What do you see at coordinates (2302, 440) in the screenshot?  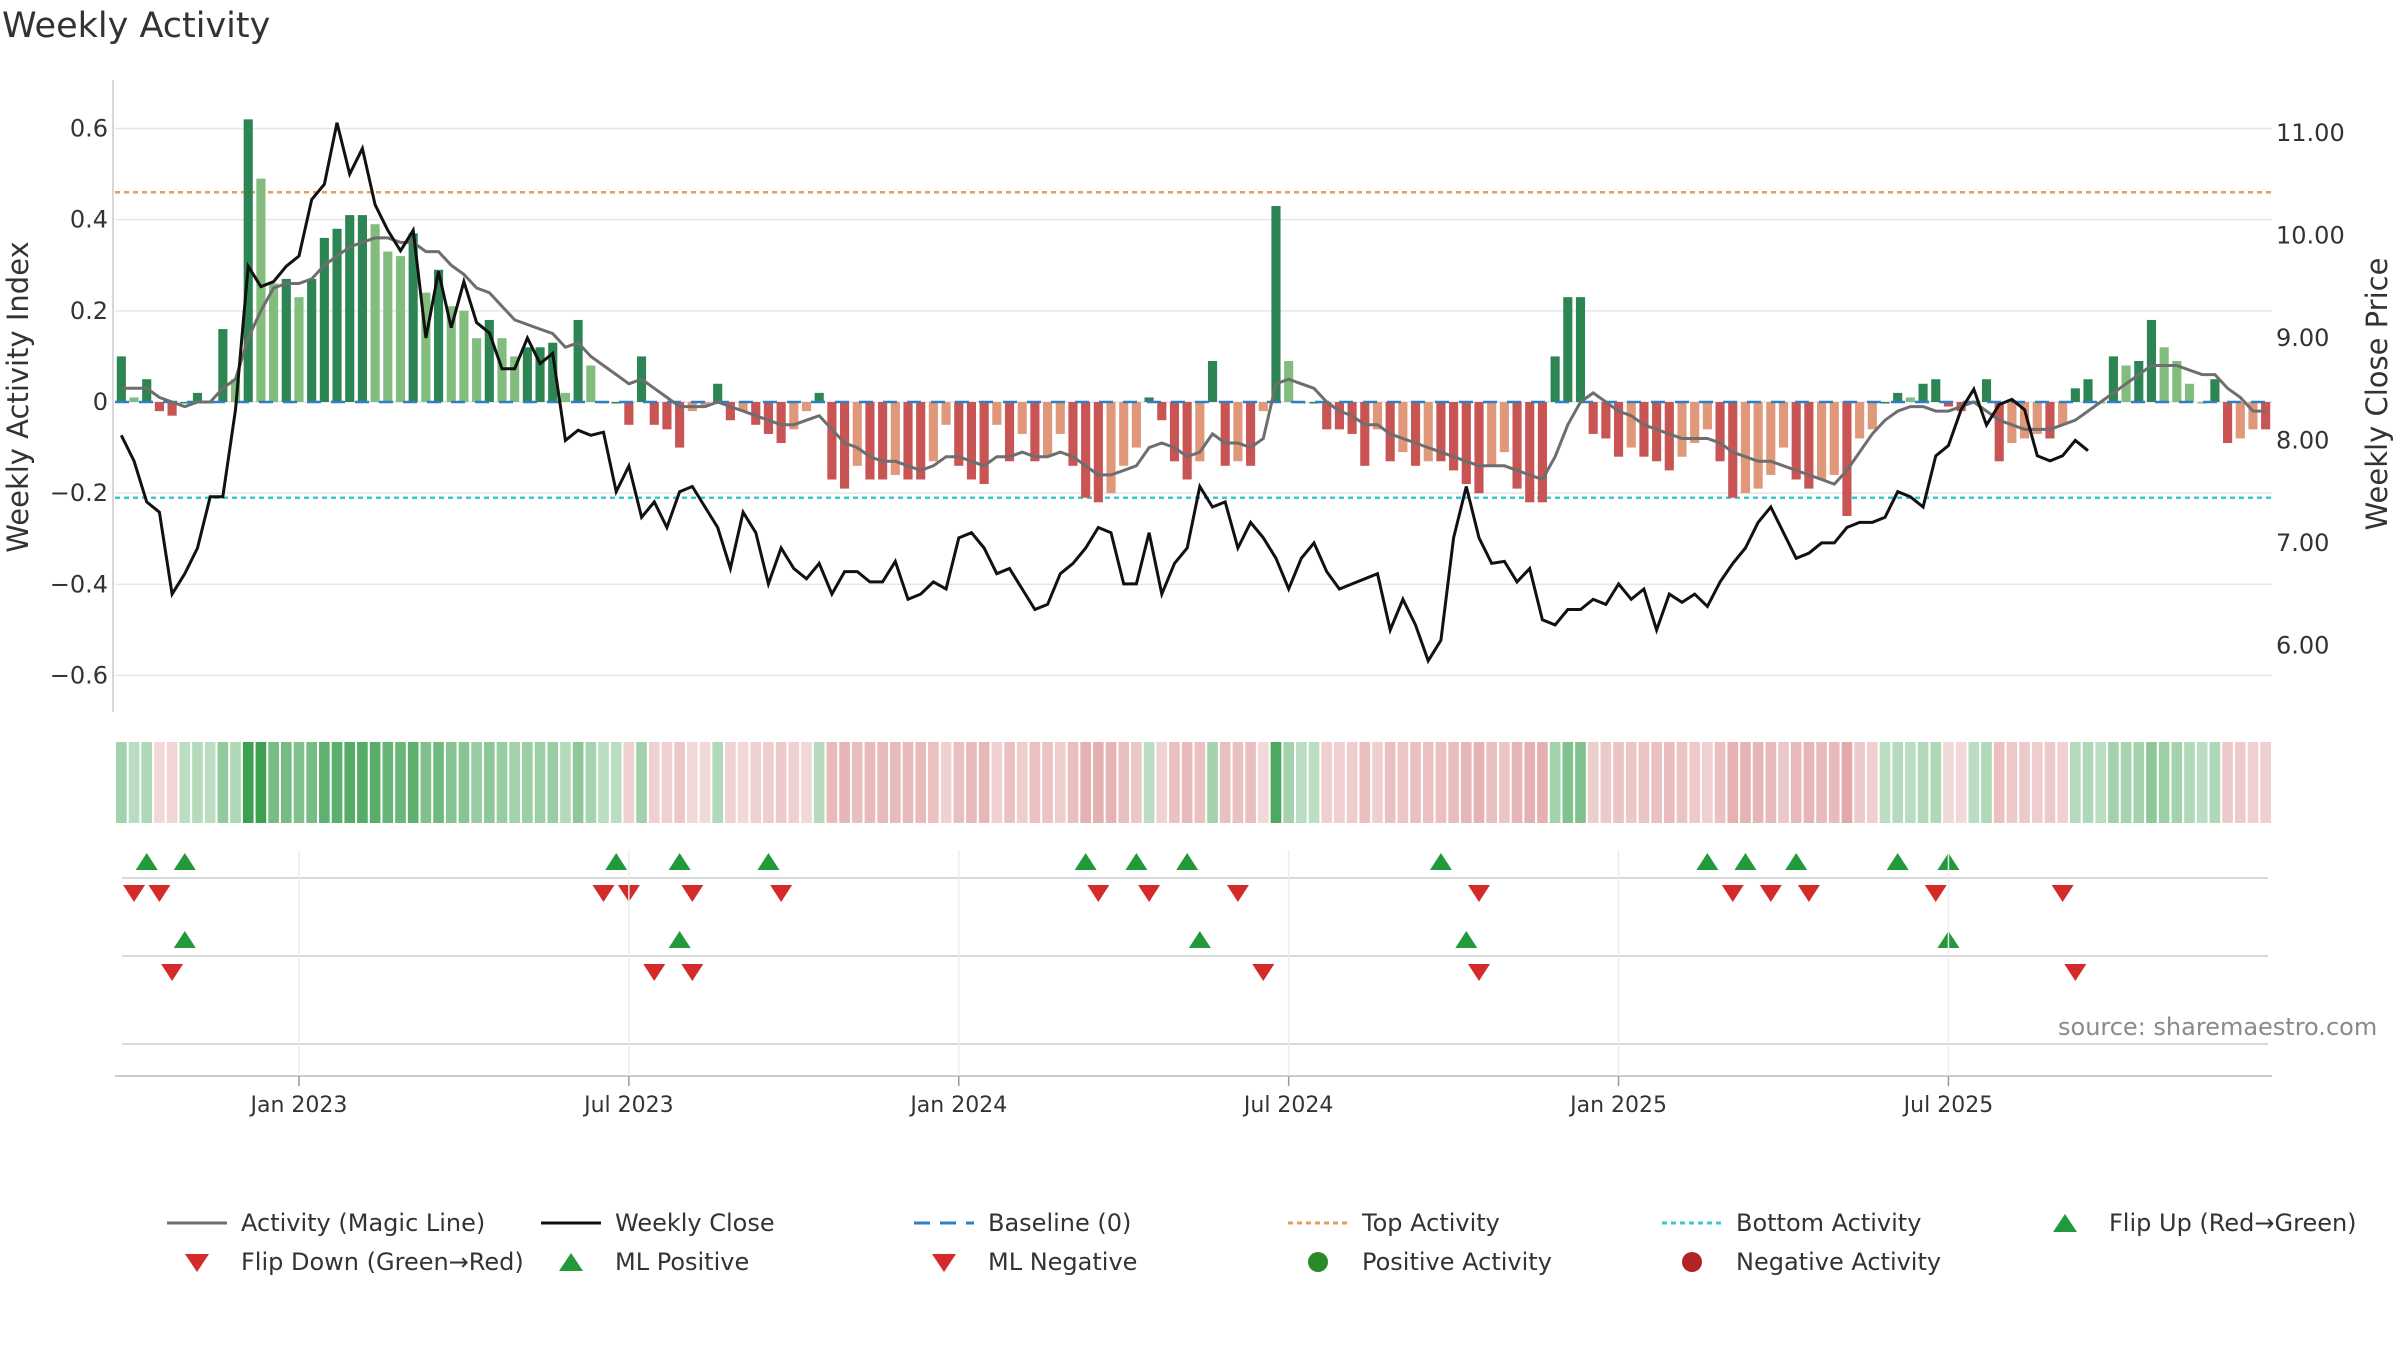 I see `y-right-tick-label: 8.00` at bounding box center [2302, 440].